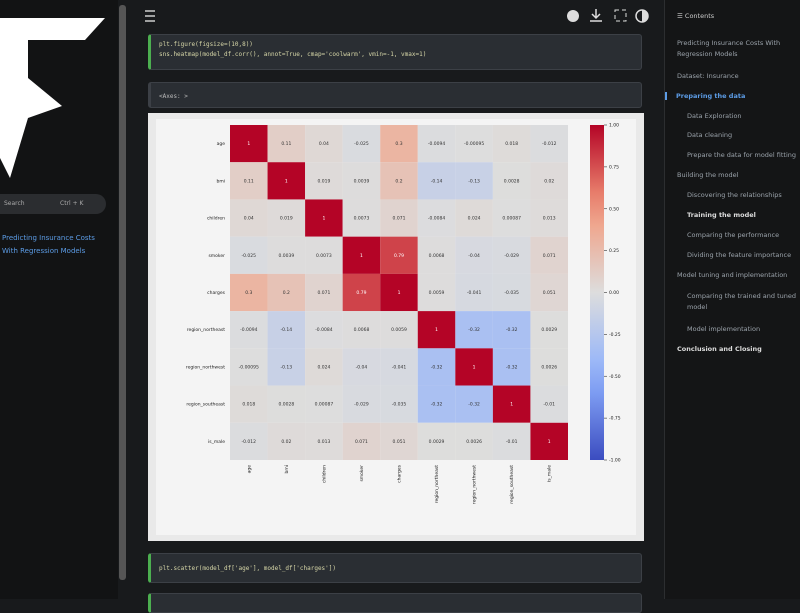 The image size is (800, 613). What do you see at coordinates (708, 76) in the screenshot?
I see `toc-item: Dataset: Insurance` at bounding box center [708, 76].